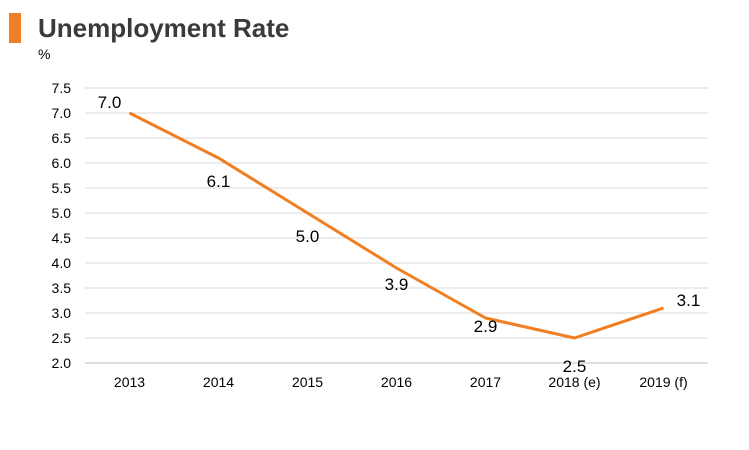  I want to click on data-label: 2.5, so click(575, 366).